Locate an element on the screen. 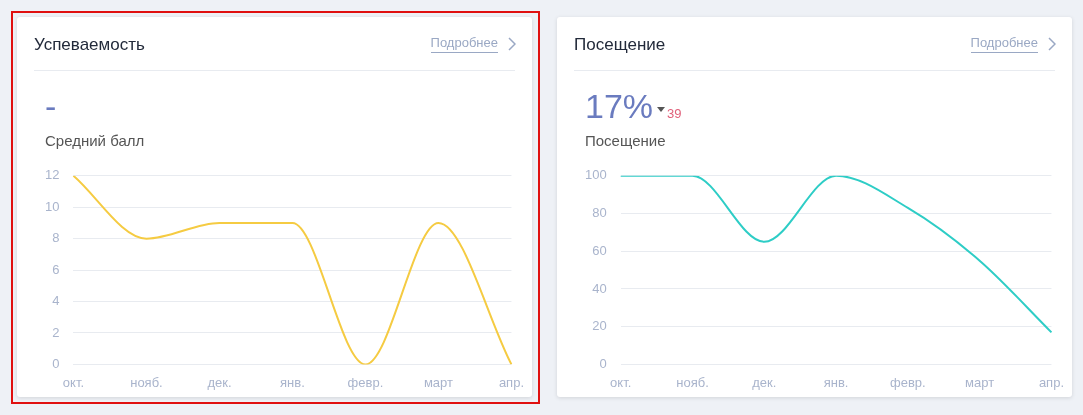 The height and width of the screenshot is (415, 1083). chart-title: Успеваемость is located at coordinates (89, 45).